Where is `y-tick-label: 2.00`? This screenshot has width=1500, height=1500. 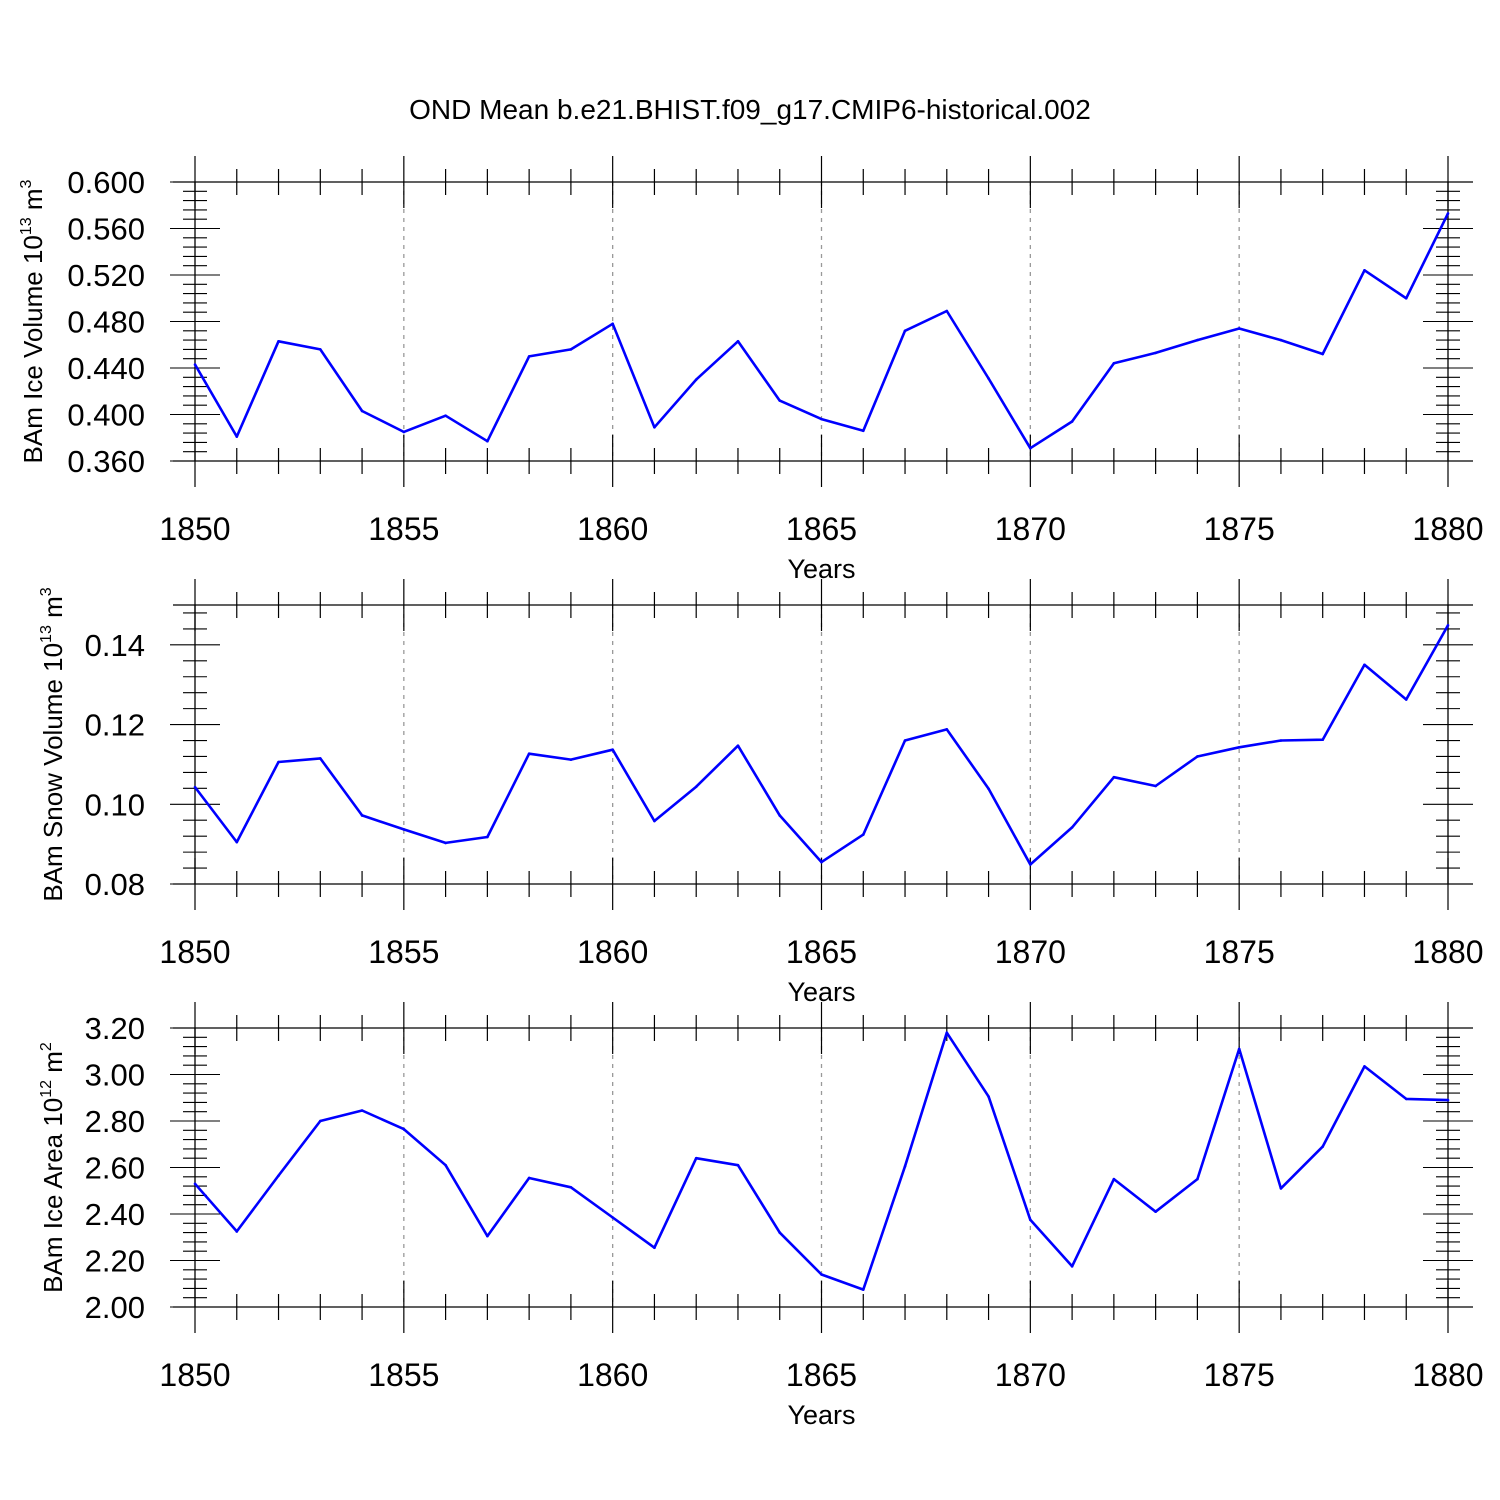 y-tick-label: 2.00 is located at coordinates (115, 1307).